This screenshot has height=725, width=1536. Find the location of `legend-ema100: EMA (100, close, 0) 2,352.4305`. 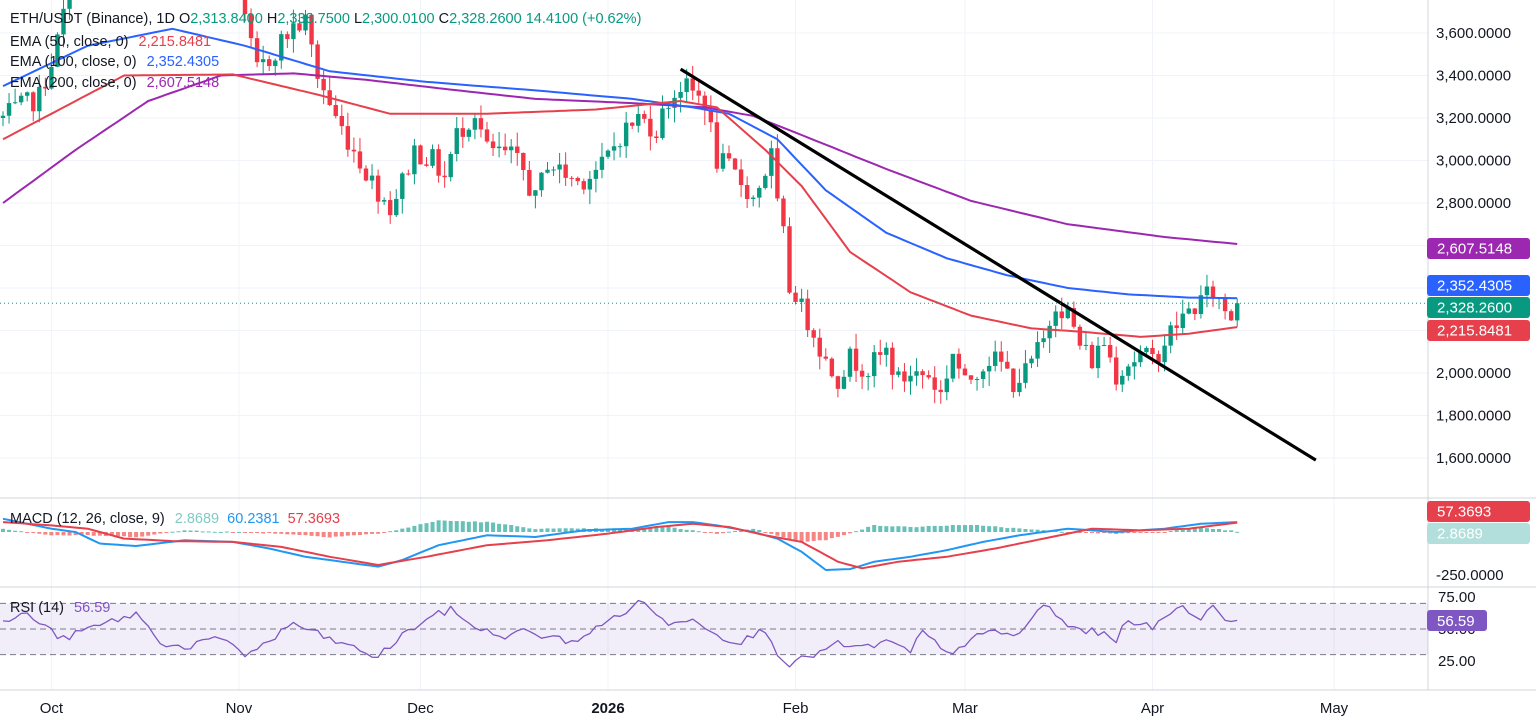

legend-ema100: EMA (100, close, 0) 2,352.4305 is located at coordinates (114, 62).